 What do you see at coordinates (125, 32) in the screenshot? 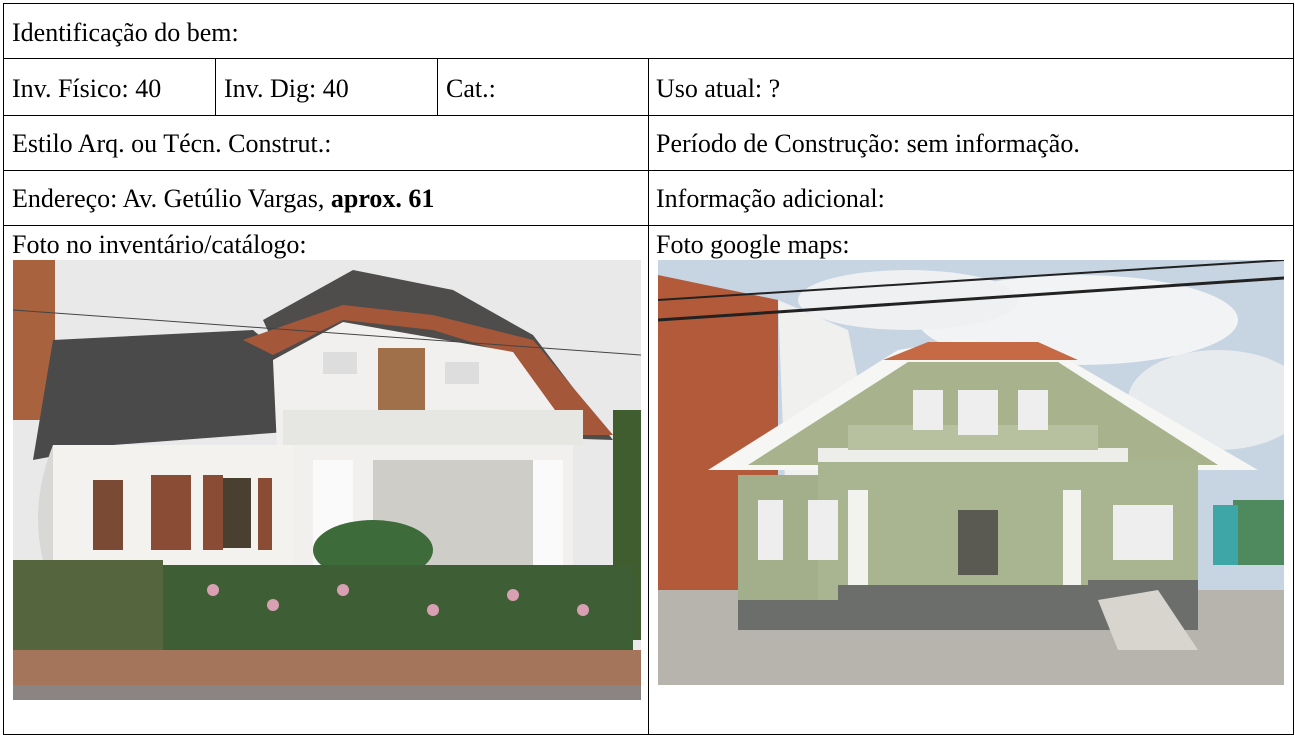
I see `form-title: Identificação do bem:` at bounding box center [125, 32].